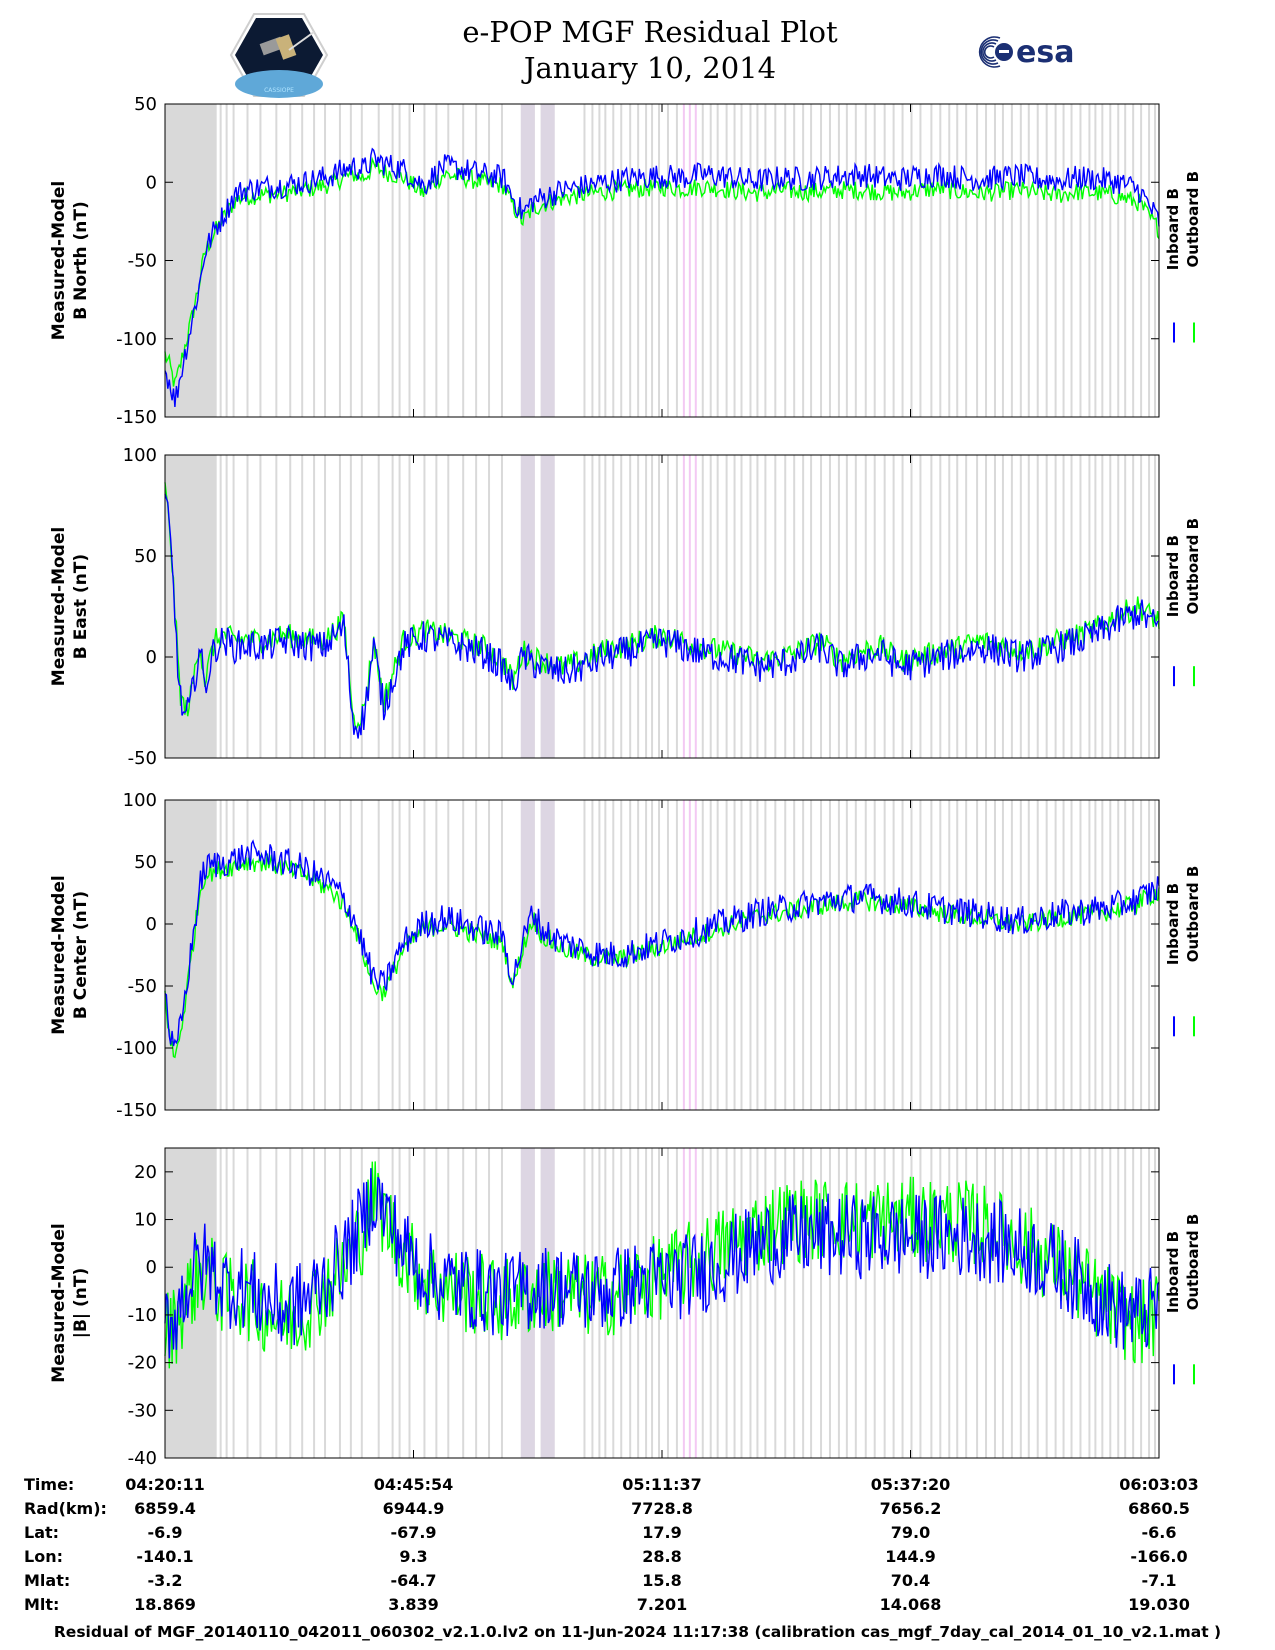 This screenshot has width=1275, height=1650. Describe the element at coordinates (165, 1580) in the screenshot. I see `ephemeris-value: -3.2` at that location.